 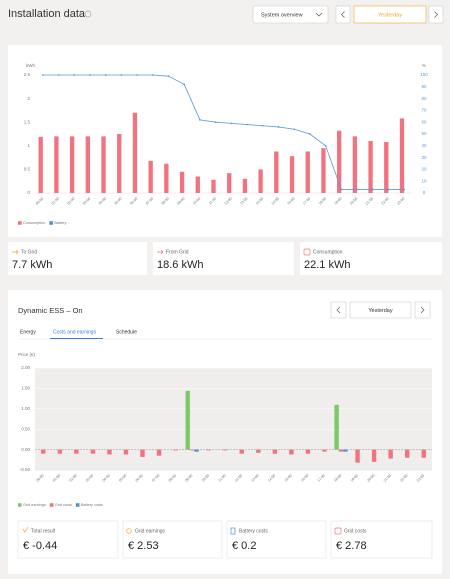 I want to click on stat-label: To Grid, so click(x=29, y=252).